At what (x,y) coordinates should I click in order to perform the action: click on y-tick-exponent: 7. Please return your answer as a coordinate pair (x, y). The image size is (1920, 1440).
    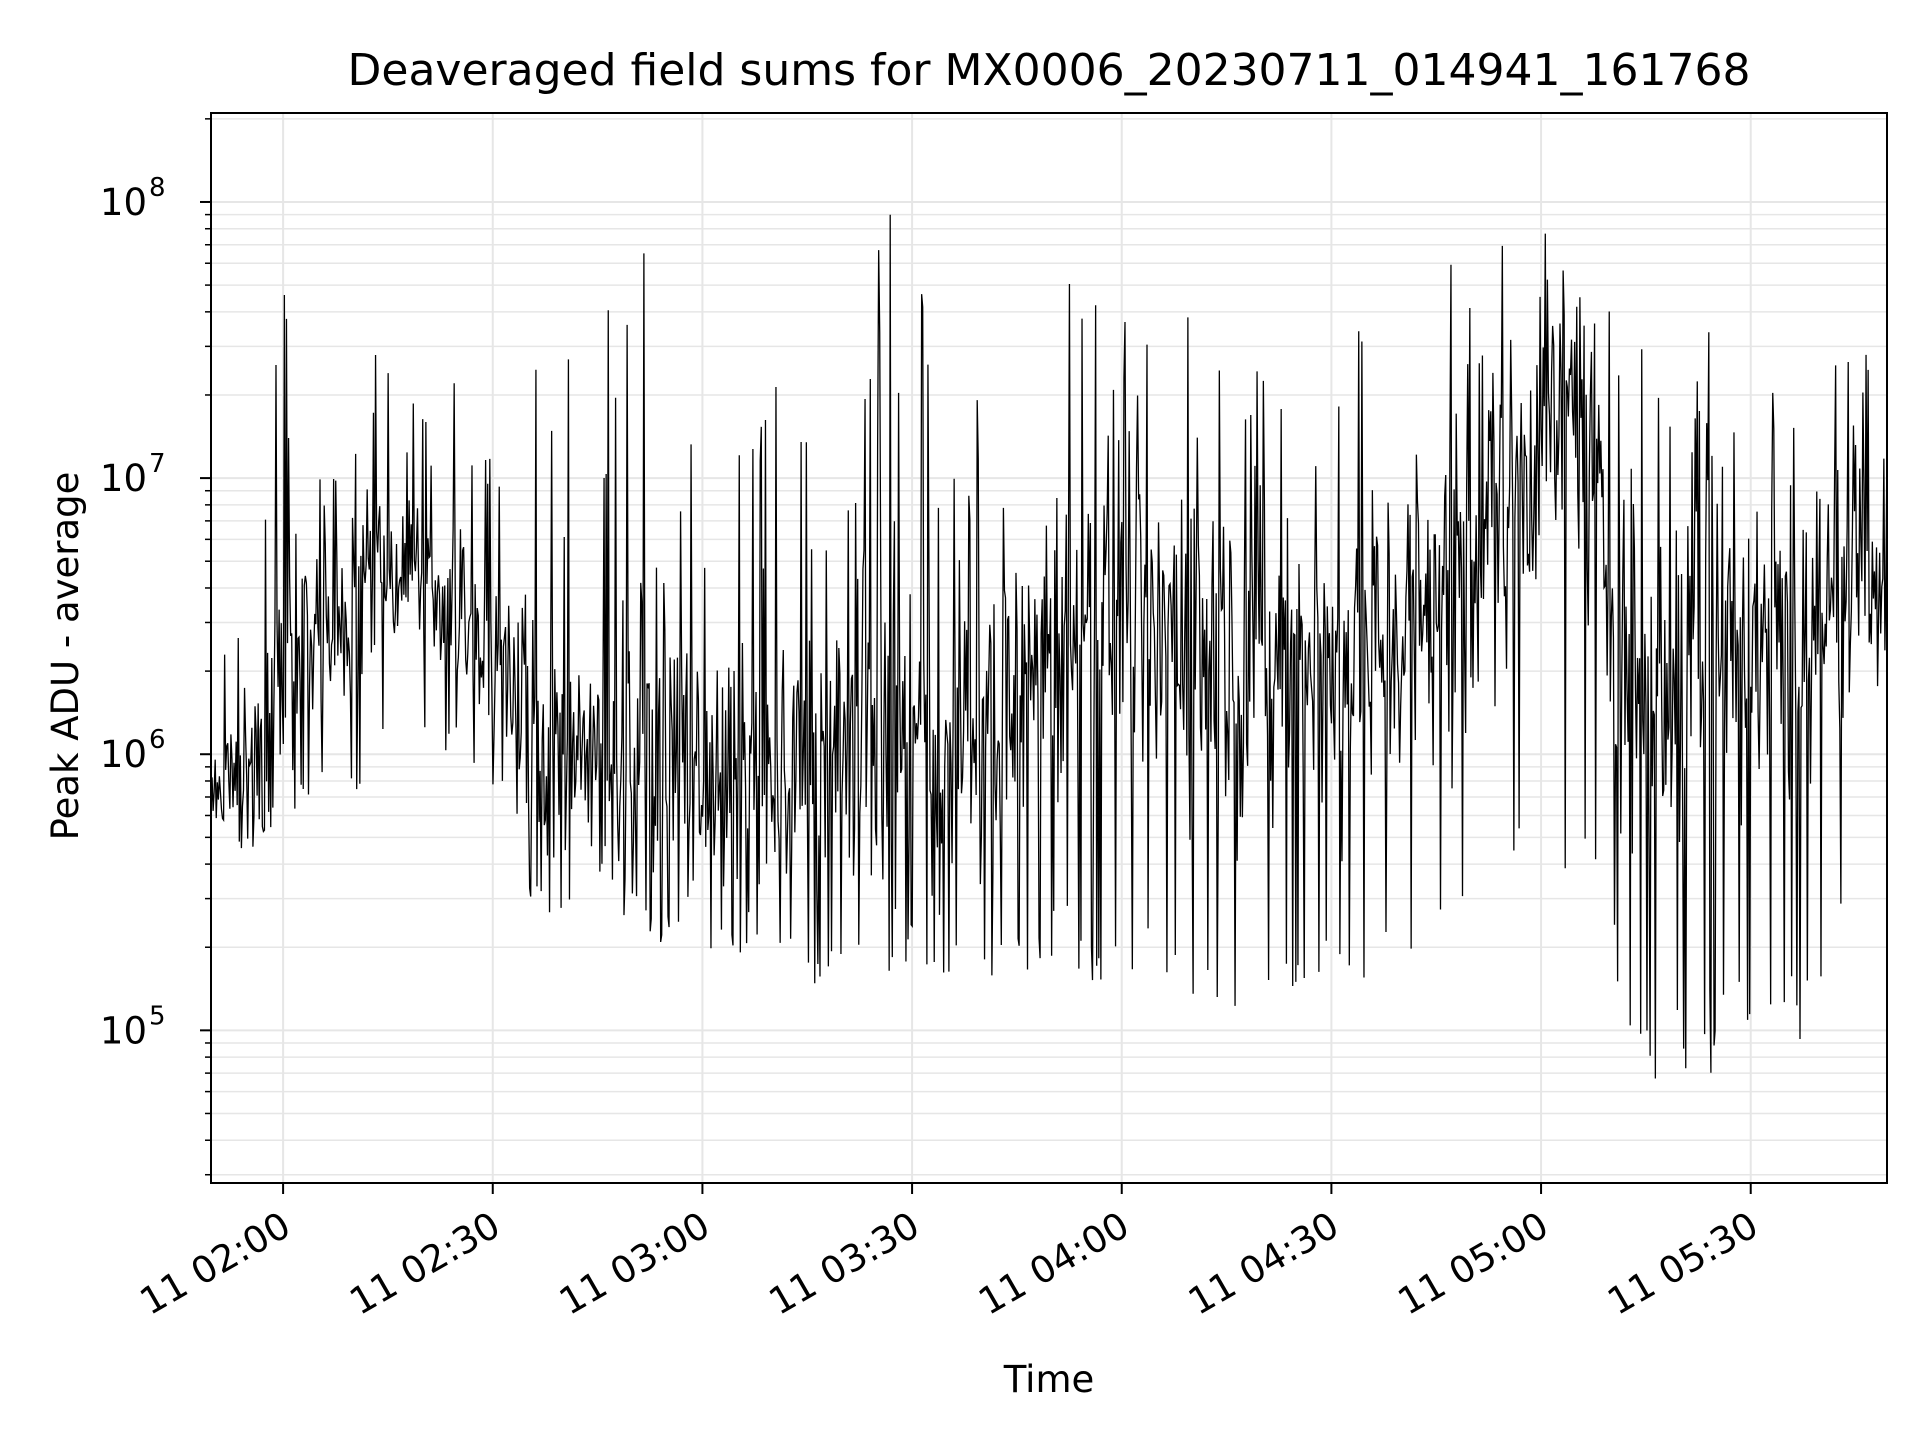
    Looking at the image, I should click on (157, 464).